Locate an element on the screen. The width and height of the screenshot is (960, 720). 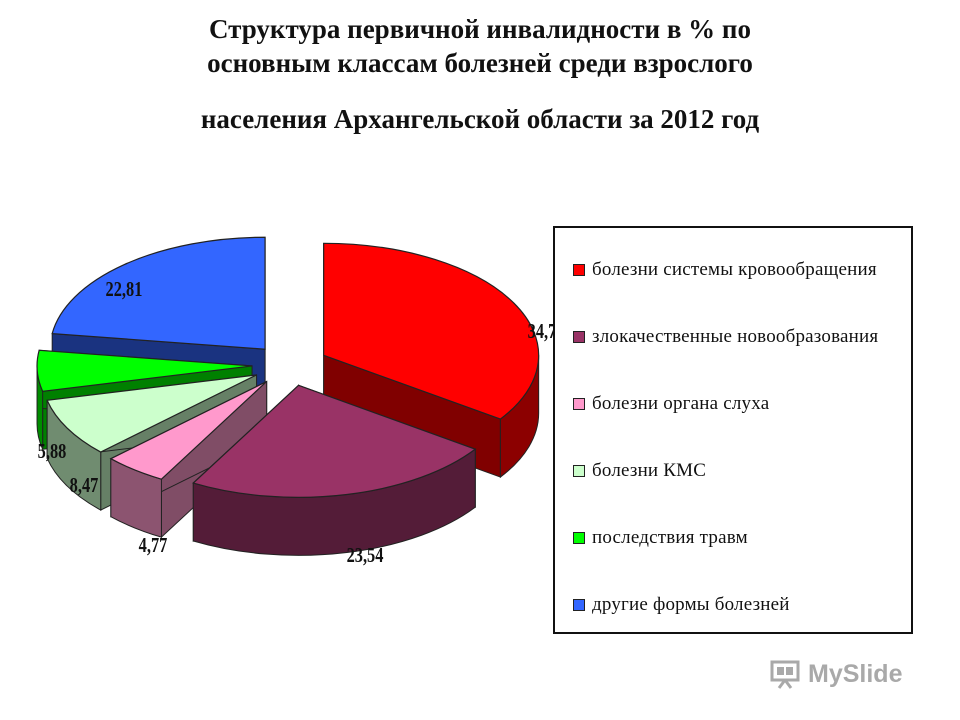
legend-item: болезни системы кровообращения is located at coordinates (725, 270).